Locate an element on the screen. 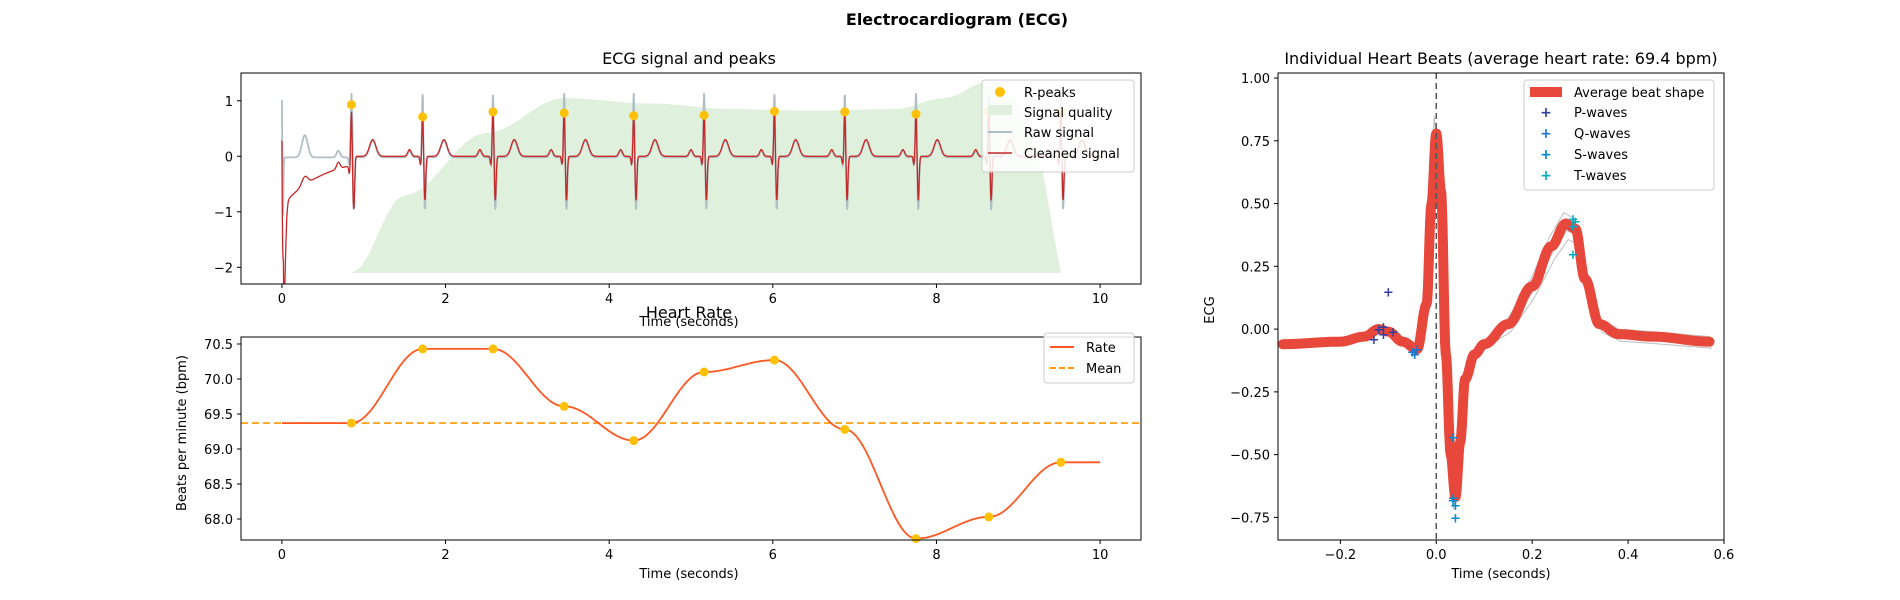  heart-beats-ytick-label: 0.25 is located at coordinates (1255, 267).